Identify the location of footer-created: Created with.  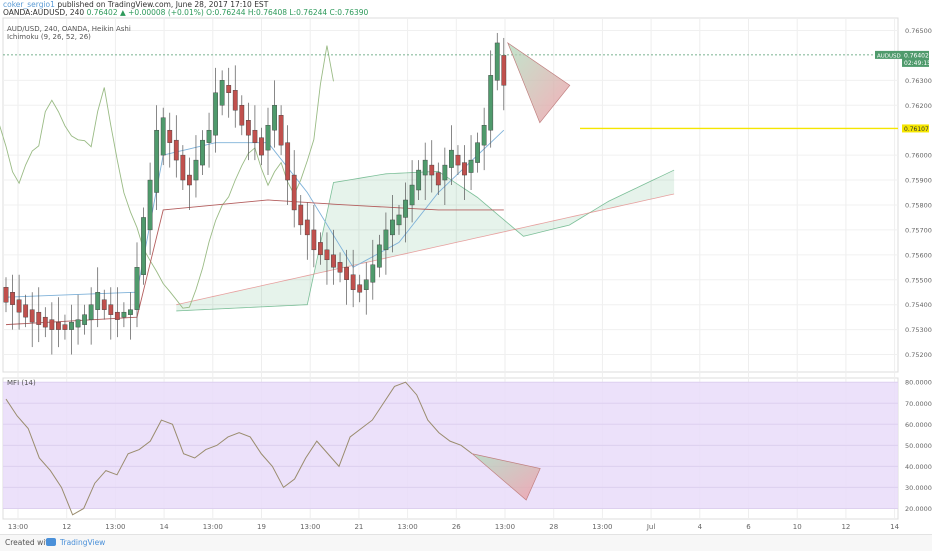
(29, 542).